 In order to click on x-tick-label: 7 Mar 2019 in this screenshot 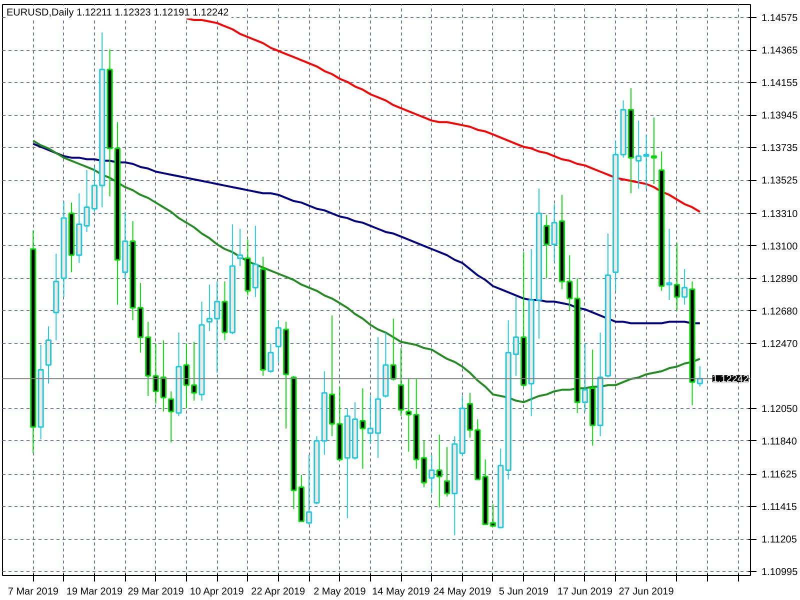, I will do `click(33, 592)`.